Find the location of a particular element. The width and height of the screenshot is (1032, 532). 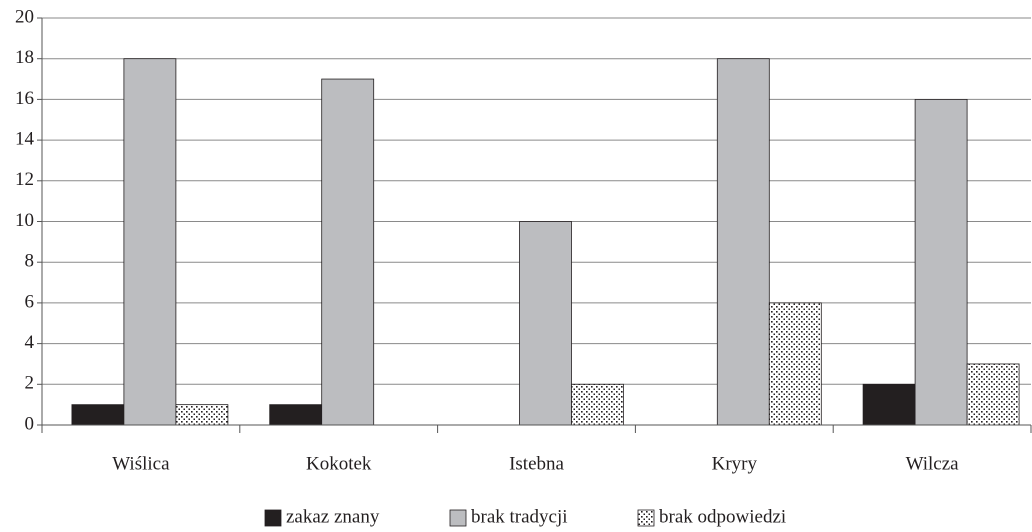

legend-label: brak tradycji is located at coordinates (519, 516).